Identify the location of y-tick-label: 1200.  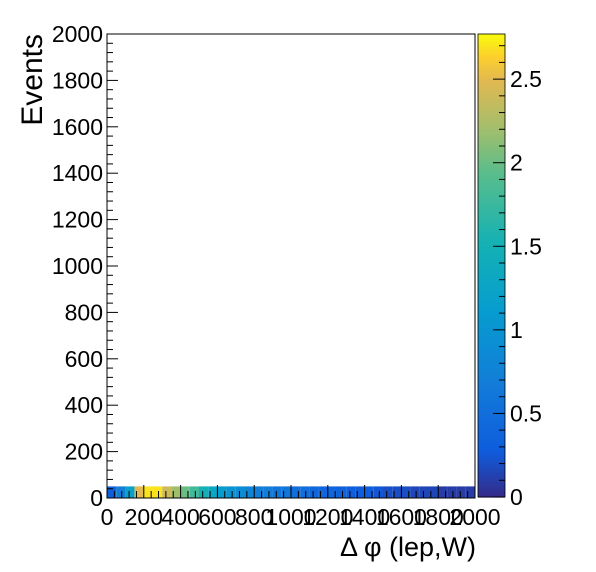
(77, 220).